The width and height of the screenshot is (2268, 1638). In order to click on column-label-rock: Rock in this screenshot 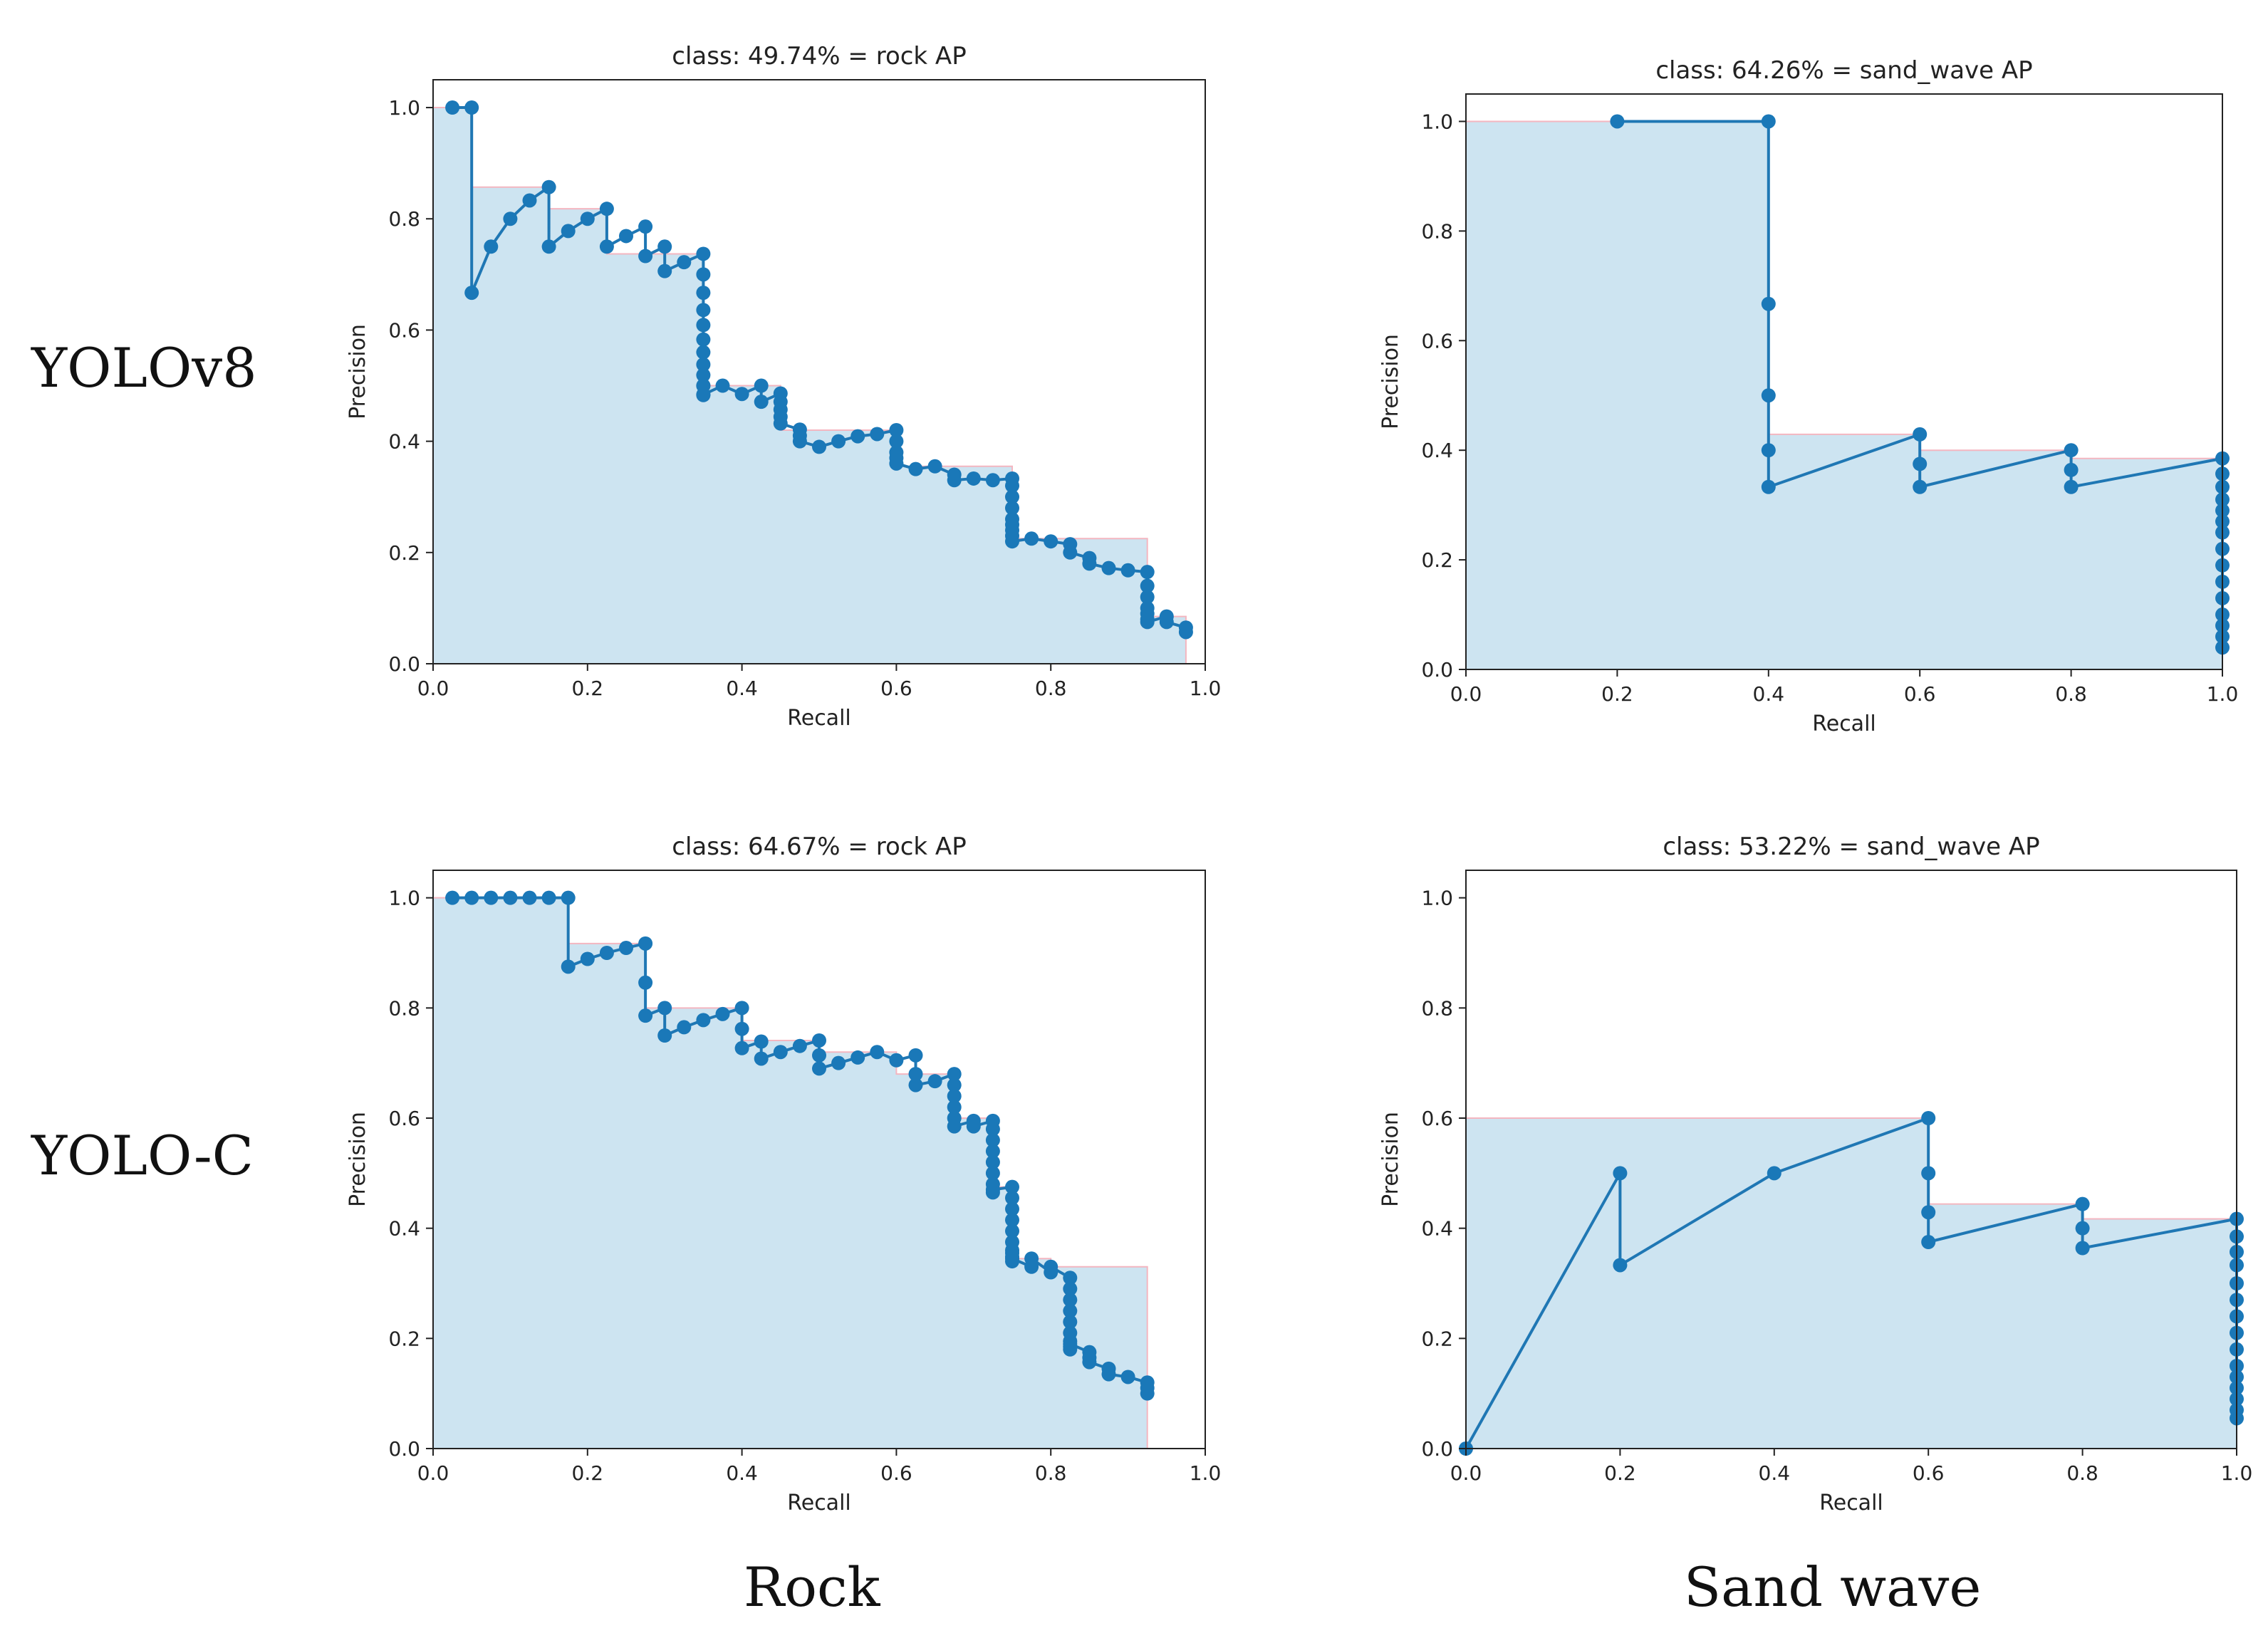, I will do `click(812, 1587)`.